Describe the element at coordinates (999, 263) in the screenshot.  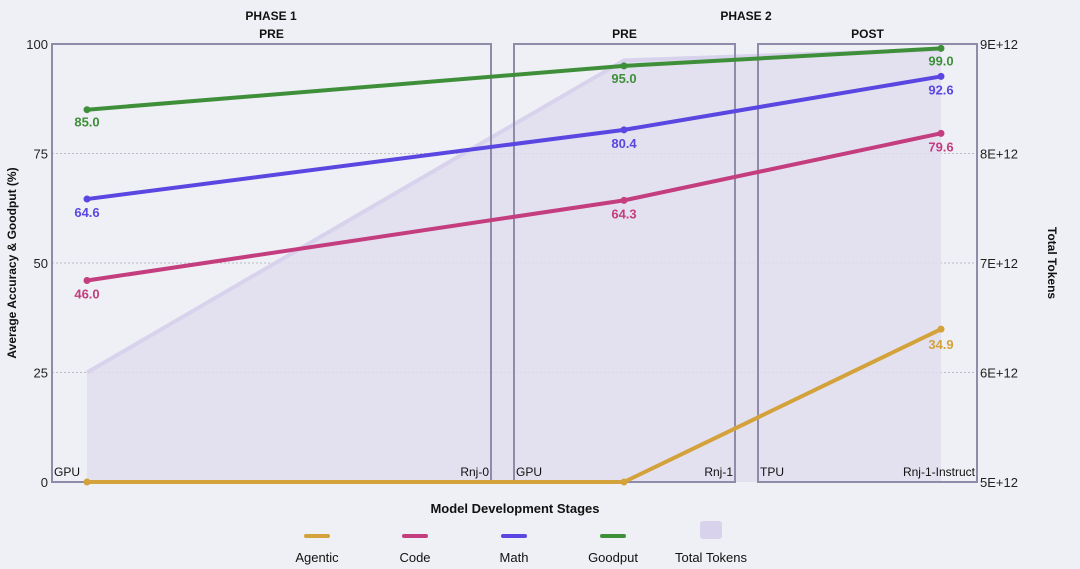
I see `y2-tick-label: 7E+12` at that location.